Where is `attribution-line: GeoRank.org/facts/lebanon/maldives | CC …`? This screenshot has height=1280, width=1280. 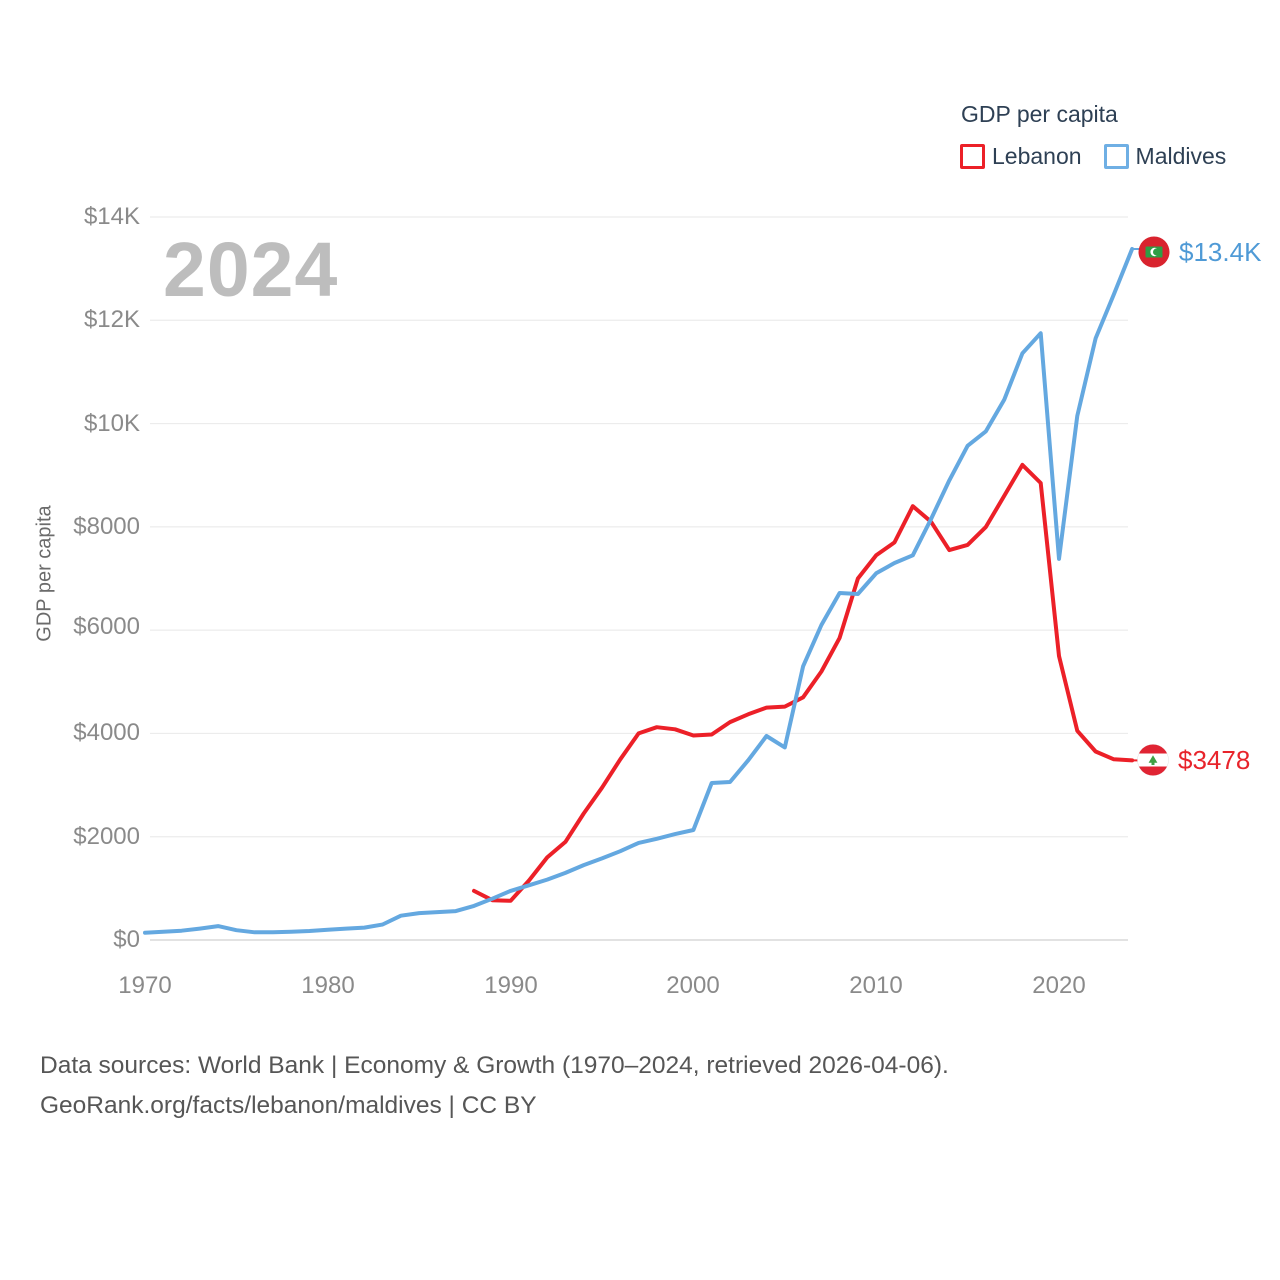 attribution-line: GeoRank.org/facts/lebanon/maldives | CC … is located at coordinates (288, 1105).